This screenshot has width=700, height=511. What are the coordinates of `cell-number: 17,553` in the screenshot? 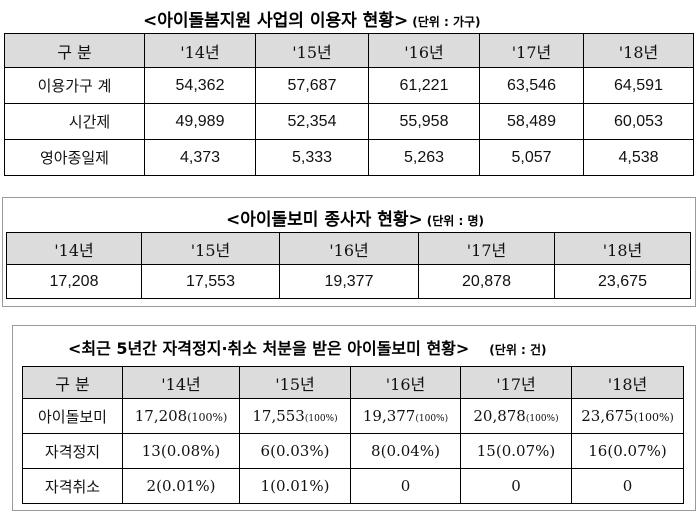 It's located at (278, 416).